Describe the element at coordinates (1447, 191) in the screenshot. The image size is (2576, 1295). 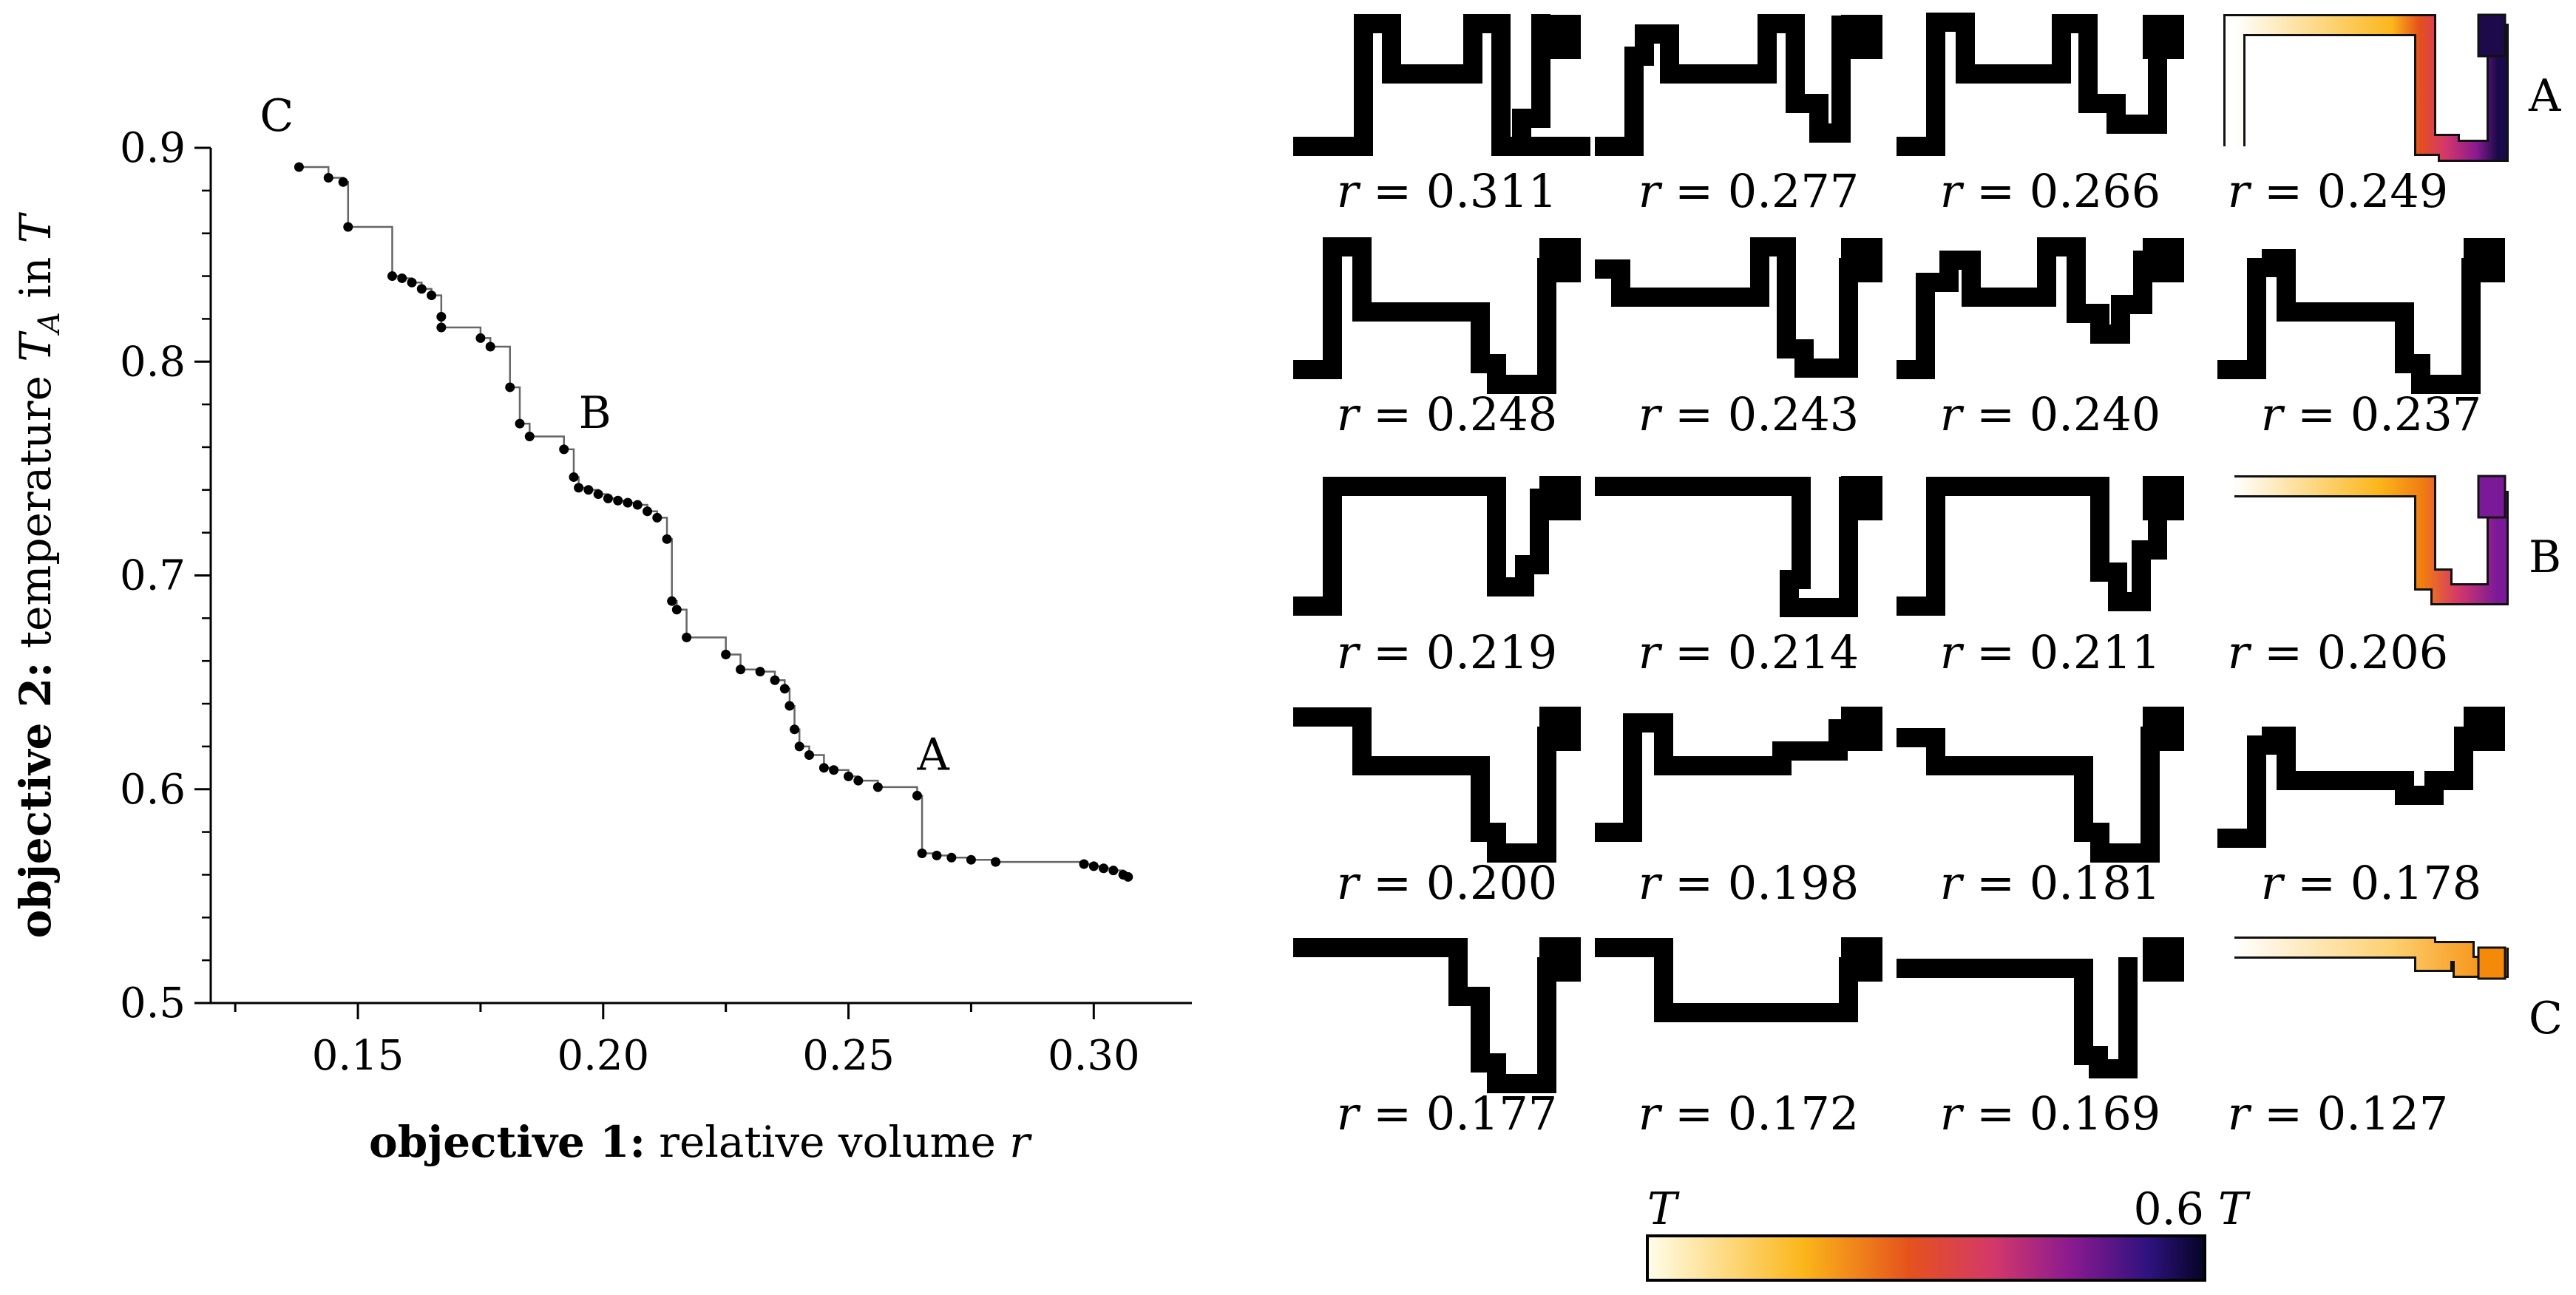
I see `r-value-label: r = 0.311` at that location.